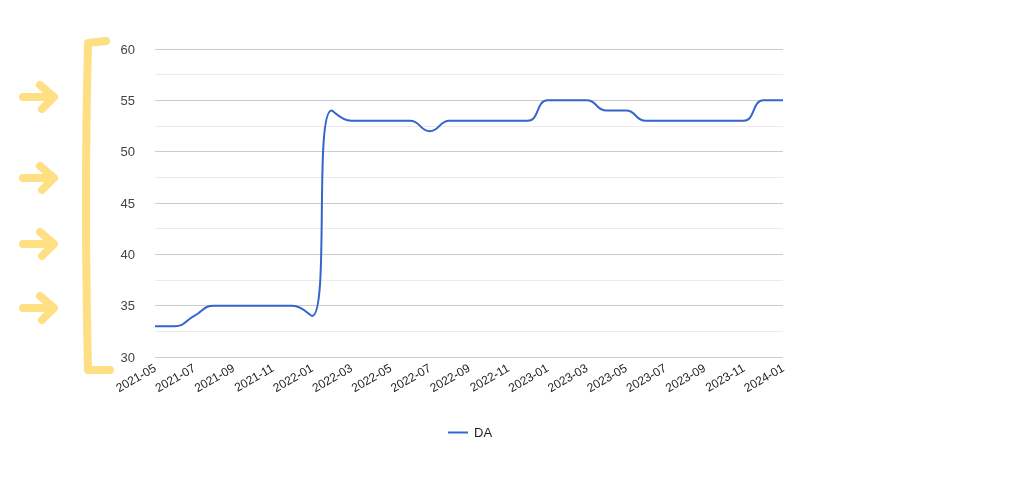  What do you see at coordinates (127, 357) in the screenshot?
I see `y-tick-label: 30` at bounding box center [127, 357].